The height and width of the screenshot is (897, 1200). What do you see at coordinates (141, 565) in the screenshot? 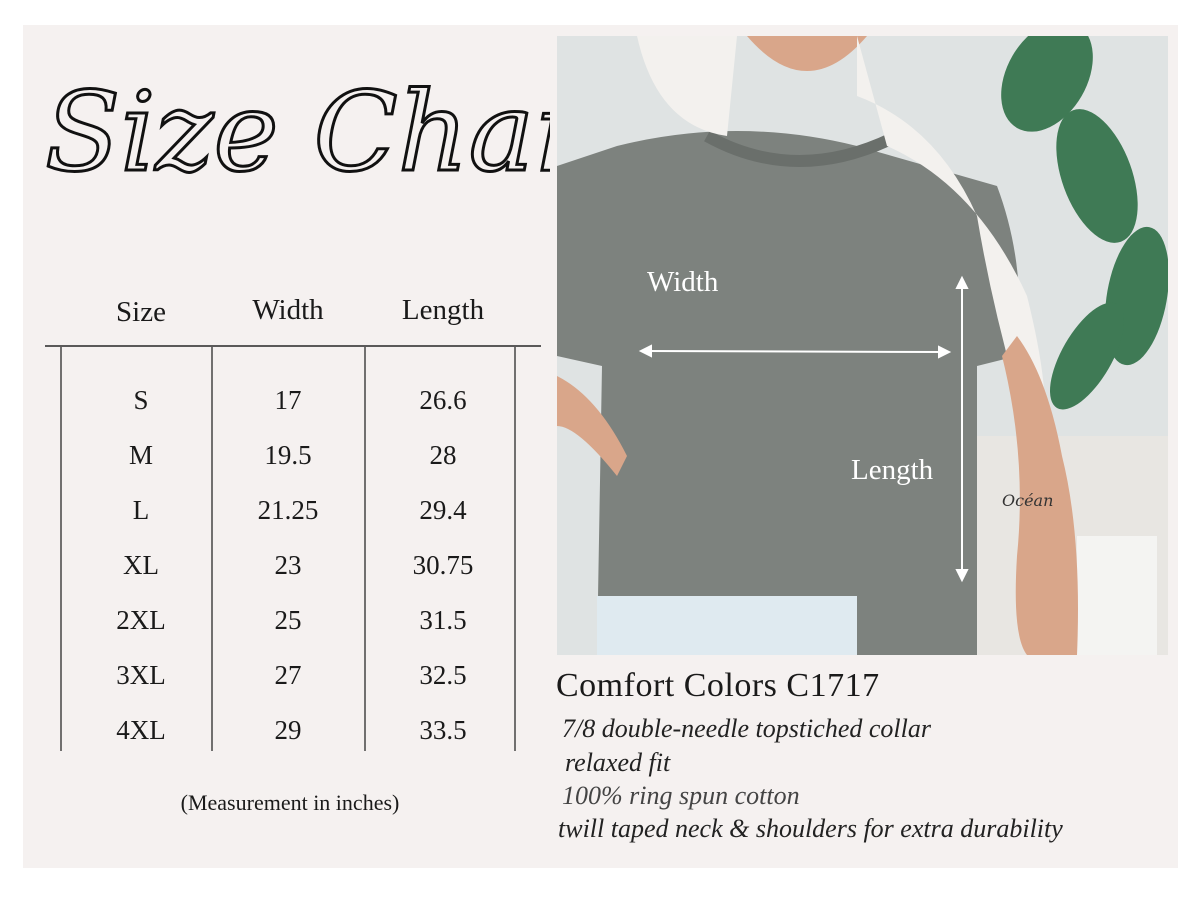
I see `cell-size: XL` at bounding box center [141, 565].